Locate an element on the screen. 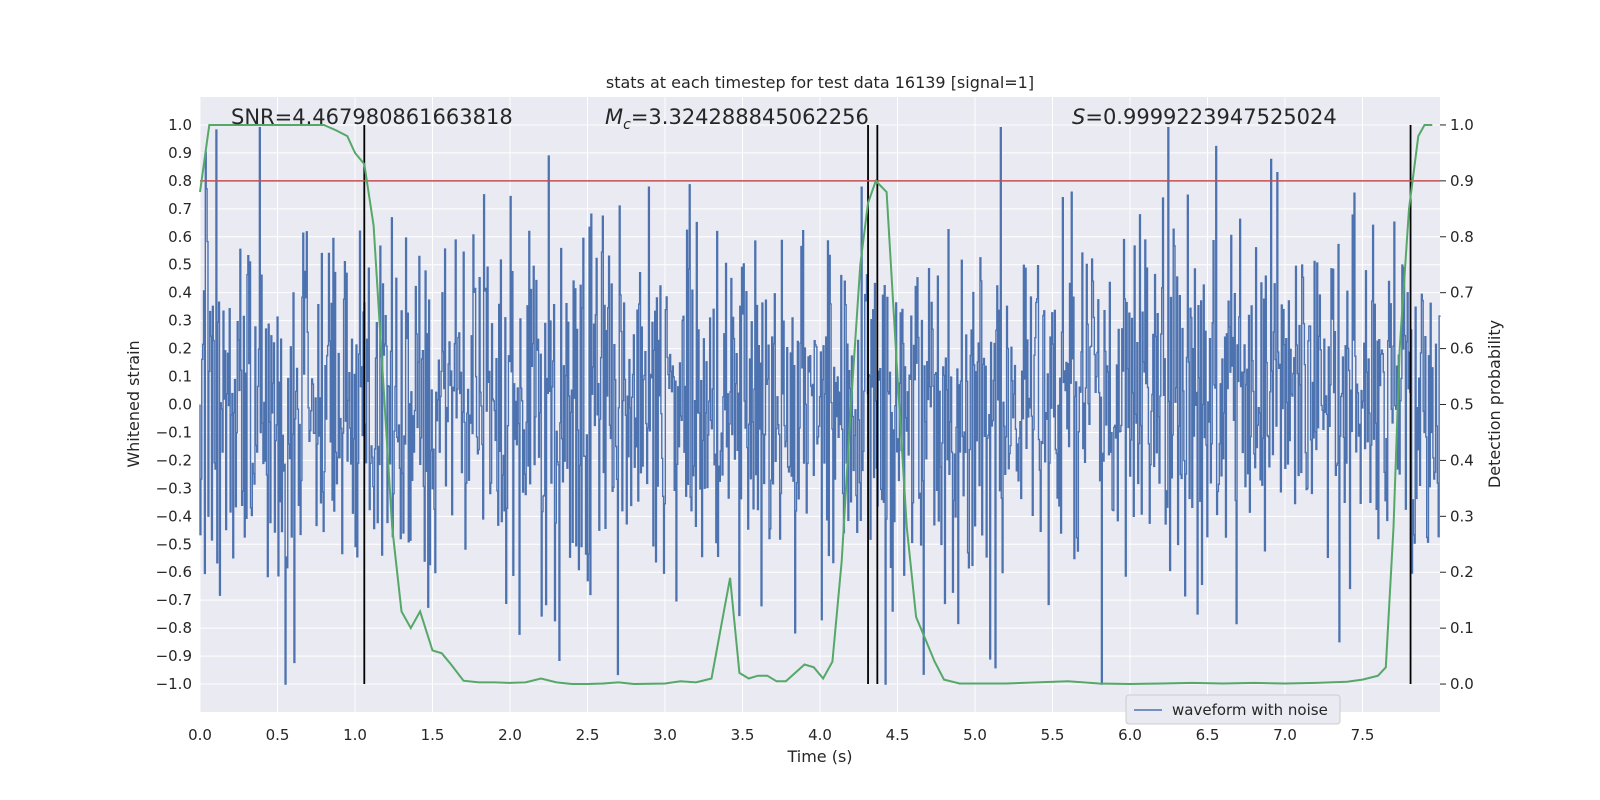 This screenshot has height=800, width=1600. y-tick-label-left: 0.6 is located at coordinates (180, 237).